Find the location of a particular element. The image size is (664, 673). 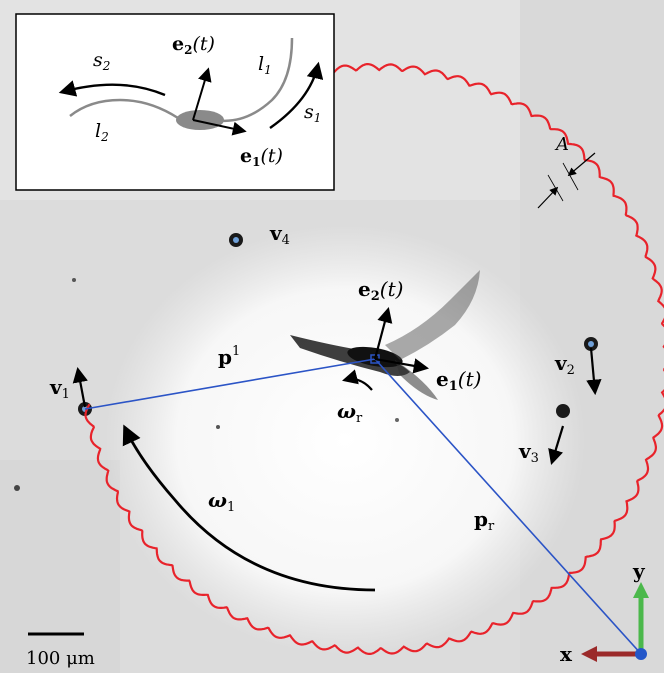

v4-label: v4 is located at coordinates (279, 234).